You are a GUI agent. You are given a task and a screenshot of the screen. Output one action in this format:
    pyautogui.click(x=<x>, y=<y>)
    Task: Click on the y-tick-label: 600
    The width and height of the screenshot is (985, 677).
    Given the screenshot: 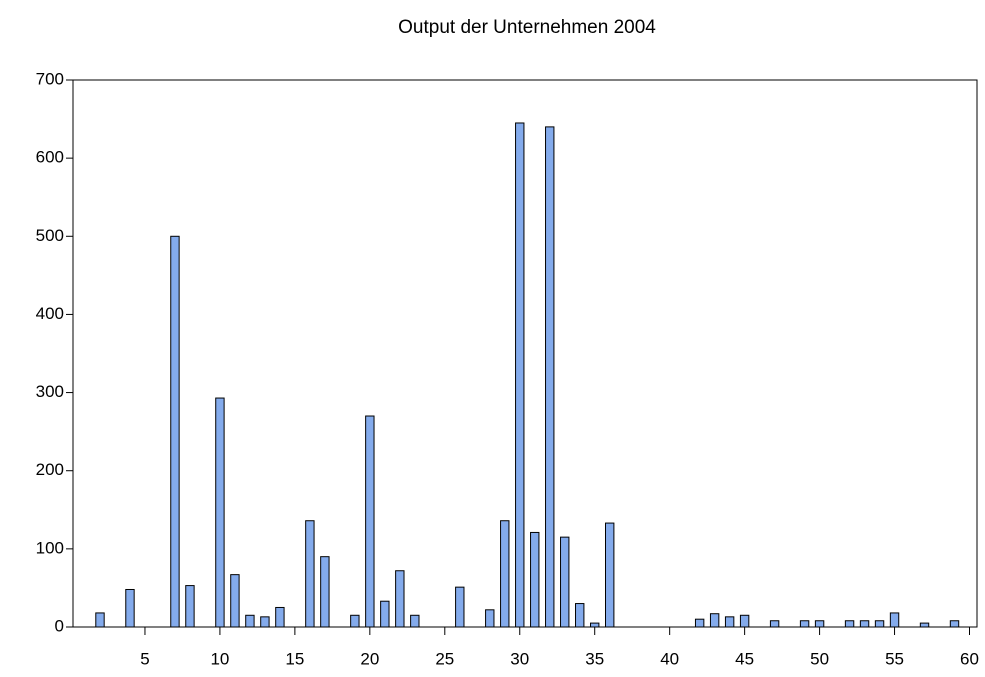 What is the action you would take?
    pyautogui.click(x=50, y=157)
    